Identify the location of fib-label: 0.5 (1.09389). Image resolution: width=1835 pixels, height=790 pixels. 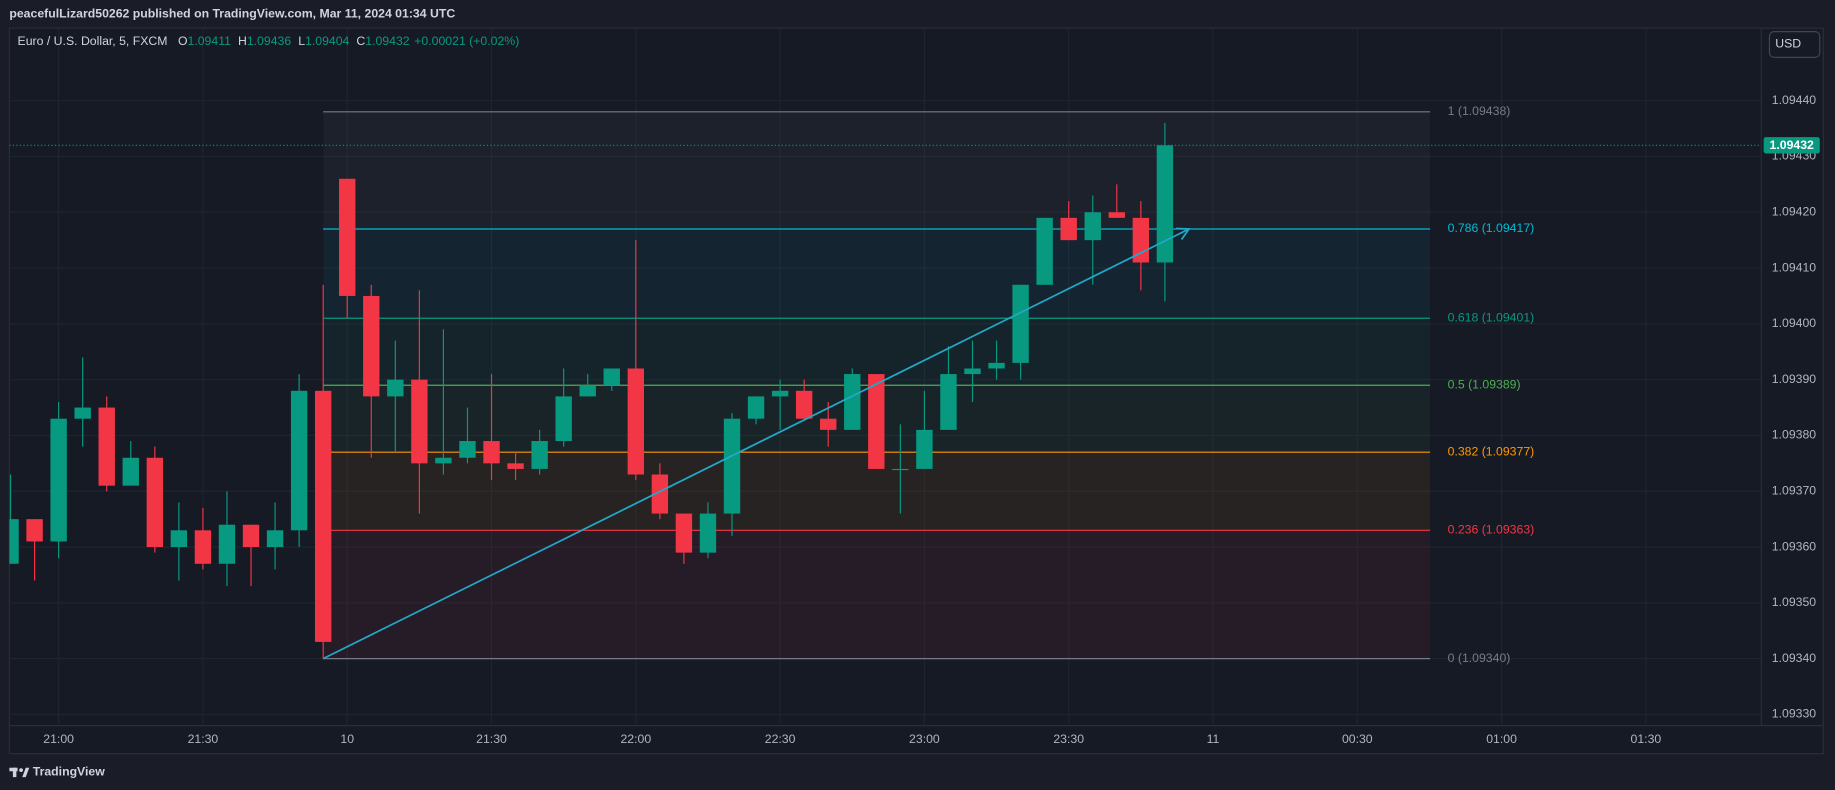
(1484, 384).